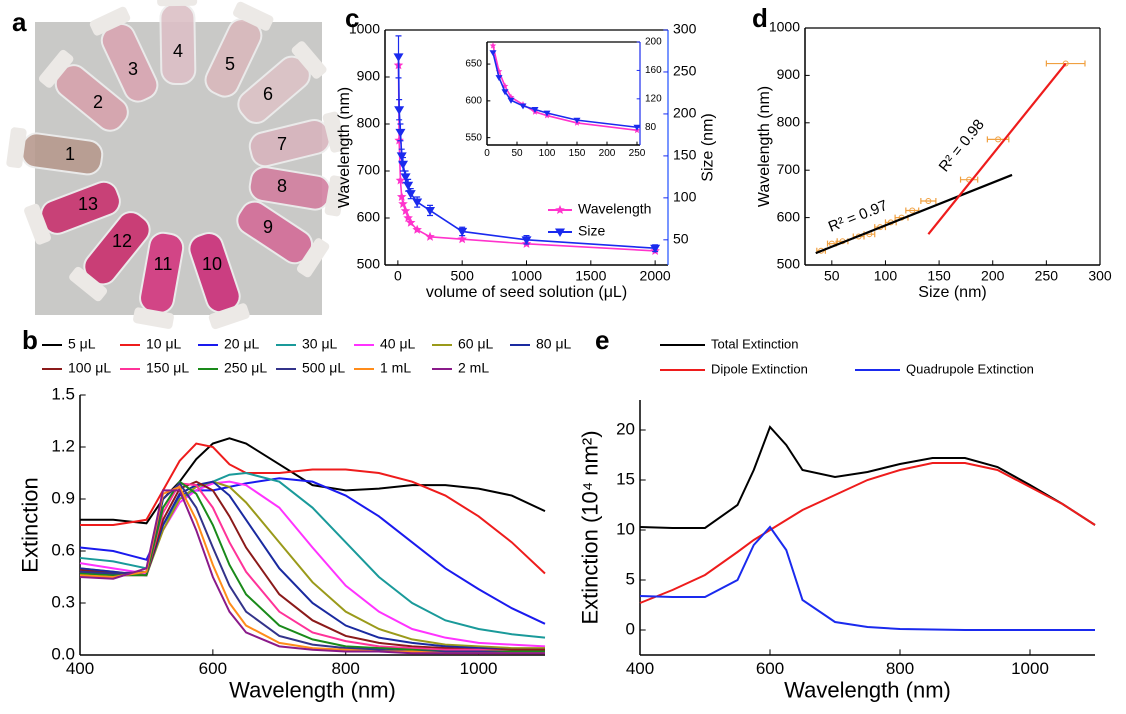  Describe the element at coordinates (655, 276) in the screenshot. I see `x-tick-label: 2000` at that location.